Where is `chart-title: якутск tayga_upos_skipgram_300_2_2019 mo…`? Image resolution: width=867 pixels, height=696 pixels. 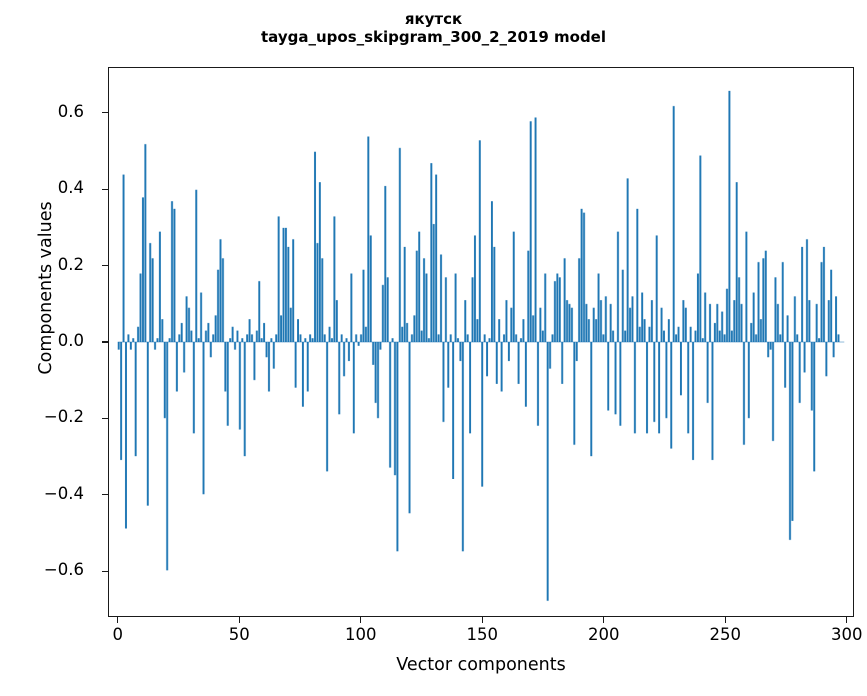
chart-title: якутск tayga_upos_skipgram_300_2_2019 mo… is located at coordinates (433, 28).